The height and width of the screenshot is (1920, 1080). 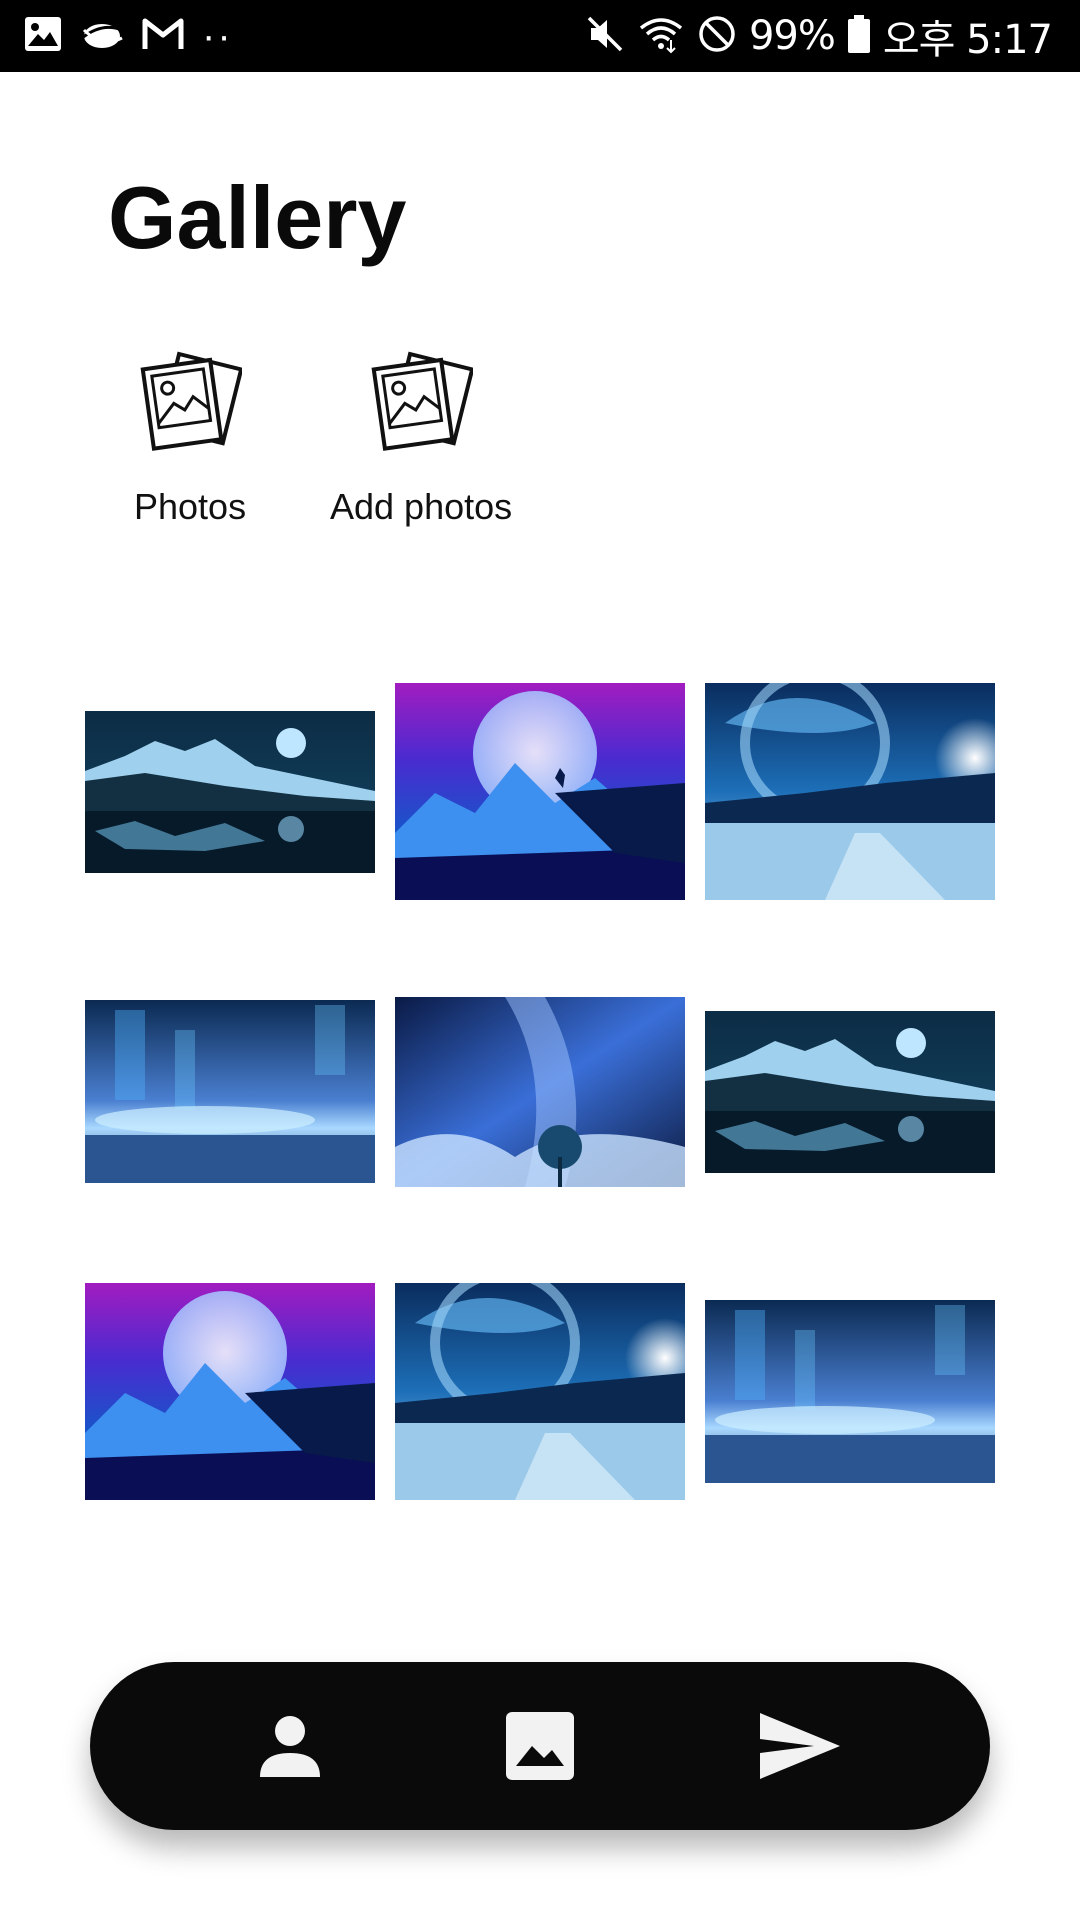 What do you see at coordinates (661, 36) in the screenshot?
I see `wifi-icon` at bounding box center [661, 36].